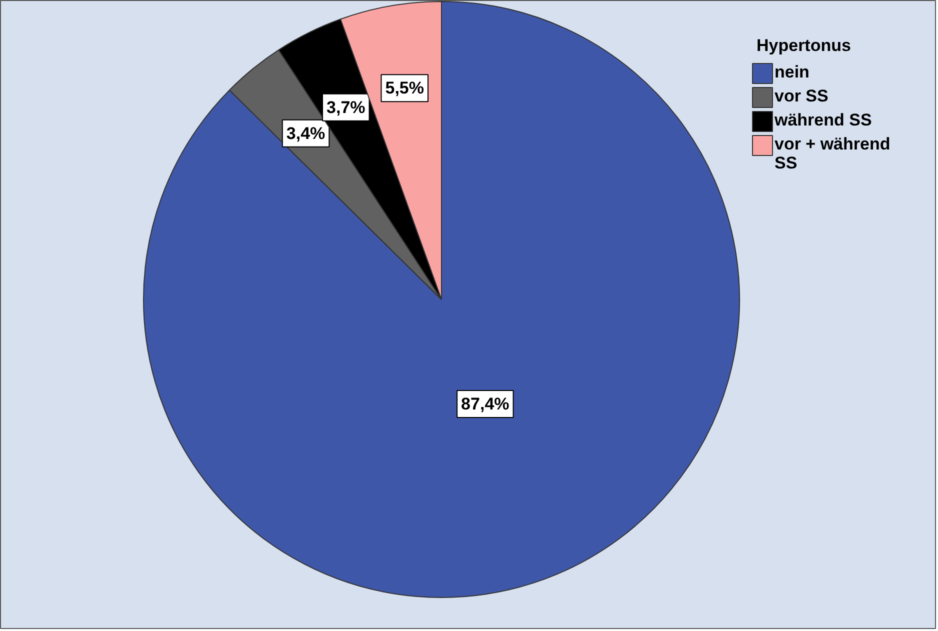  I want to click on data-label: 5,5%, so click(404, 88).